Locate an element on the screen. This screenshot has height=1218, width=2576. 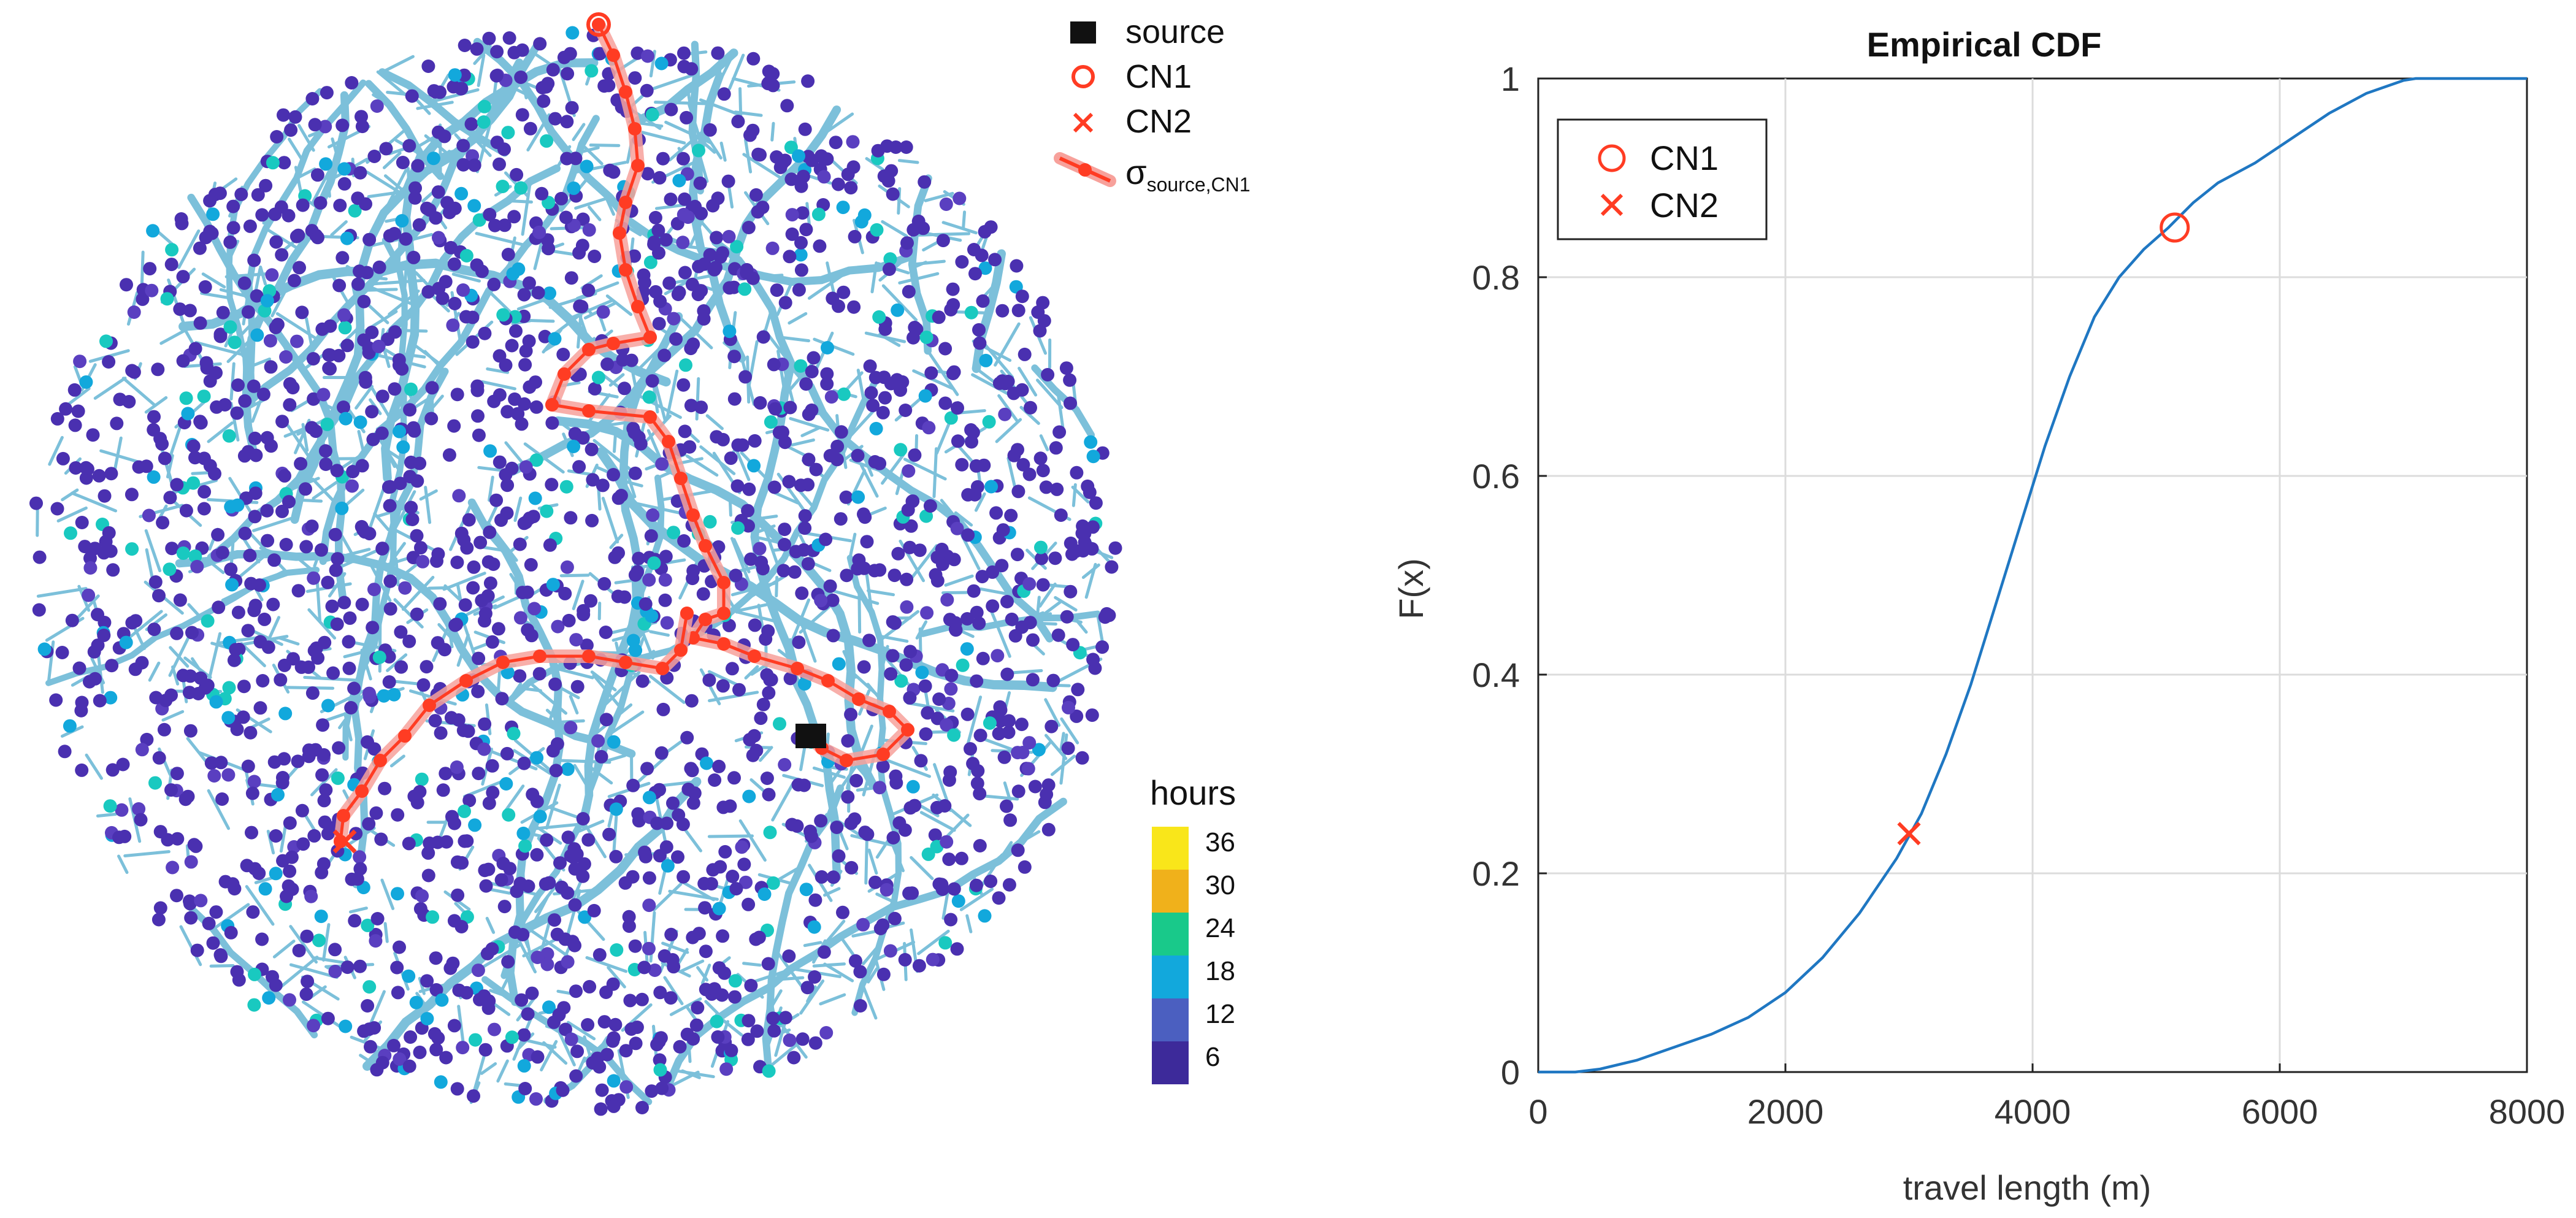
y-axis-ticks: 00.20.40.60.81 is located at coordinates (1509, 575).